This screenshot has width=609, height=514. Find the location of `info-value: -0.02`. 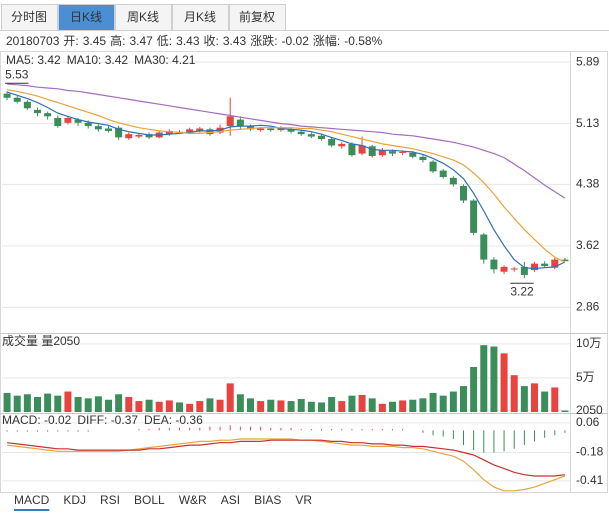

info-value: -0.02 is located at coordinates (296, 41).